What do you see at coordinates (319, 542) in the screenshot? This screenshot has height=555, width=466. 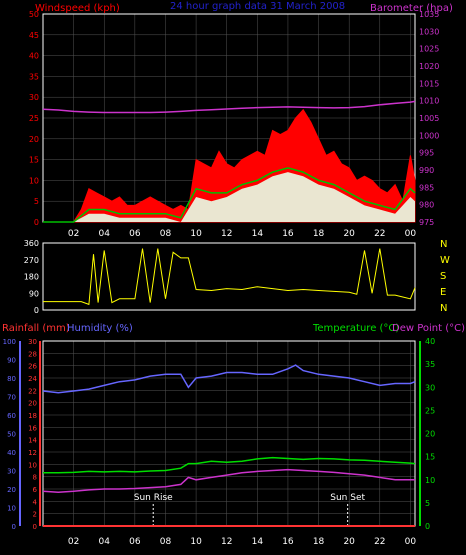 I see `temp-x-tick: 18` at bounding box center [319, 542].